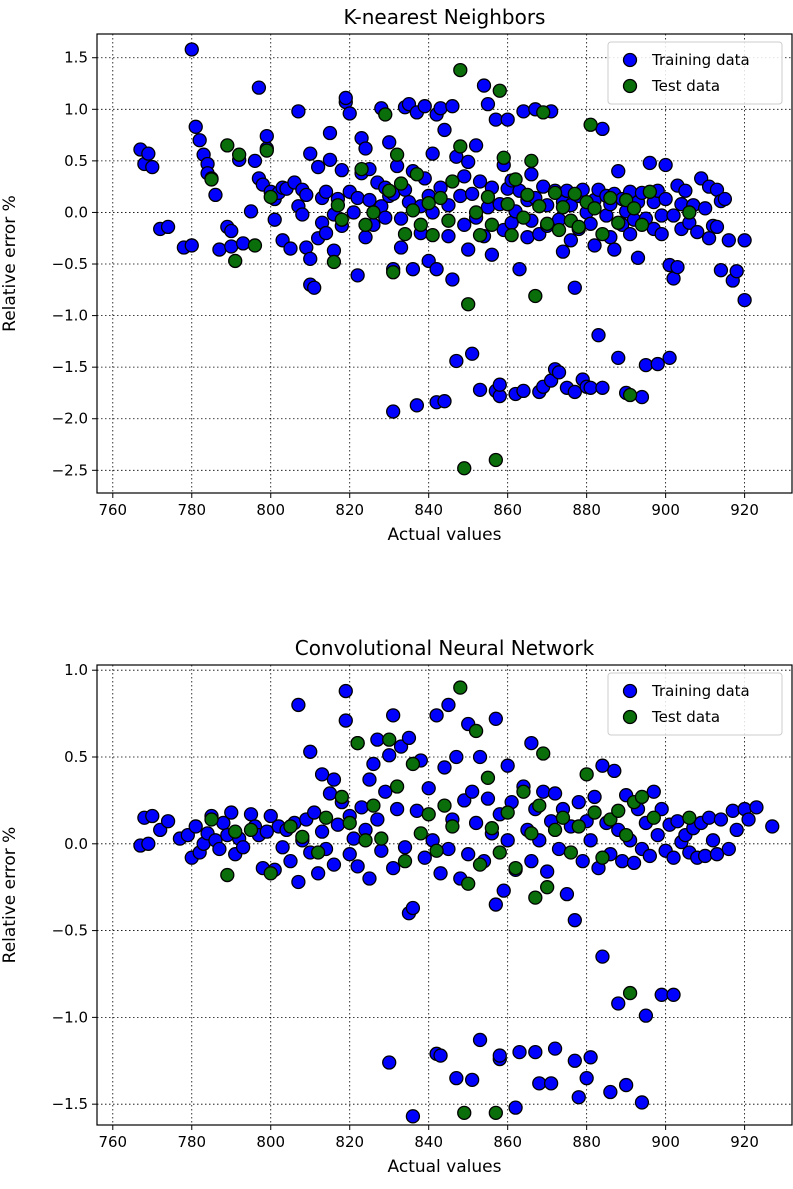  What do you see at coordinates (70, 931) in the screenshot?
I see `y-tick-label: −0.5` at bounding box center [70, 931].